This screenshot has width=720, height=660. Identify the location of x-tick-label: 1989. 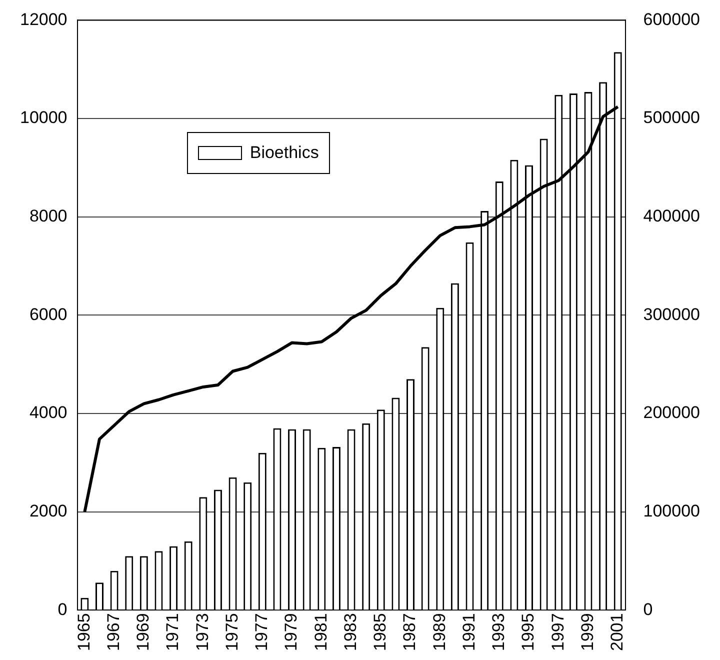
(439, 632).